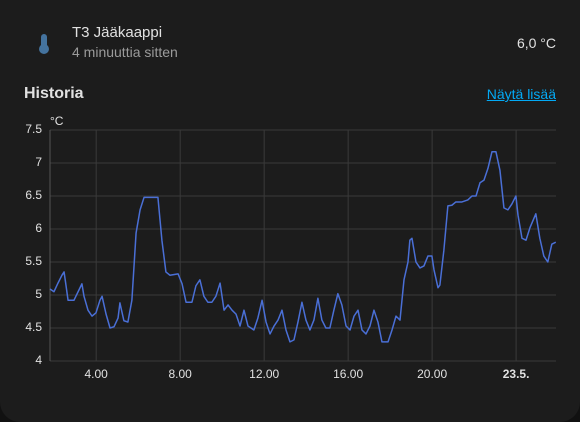 The width and height of the screenshot is (580, 422). Describe the element at coordinates (33, 129) in the screenshot. I see `y-tick-label: 7.5` at that location.